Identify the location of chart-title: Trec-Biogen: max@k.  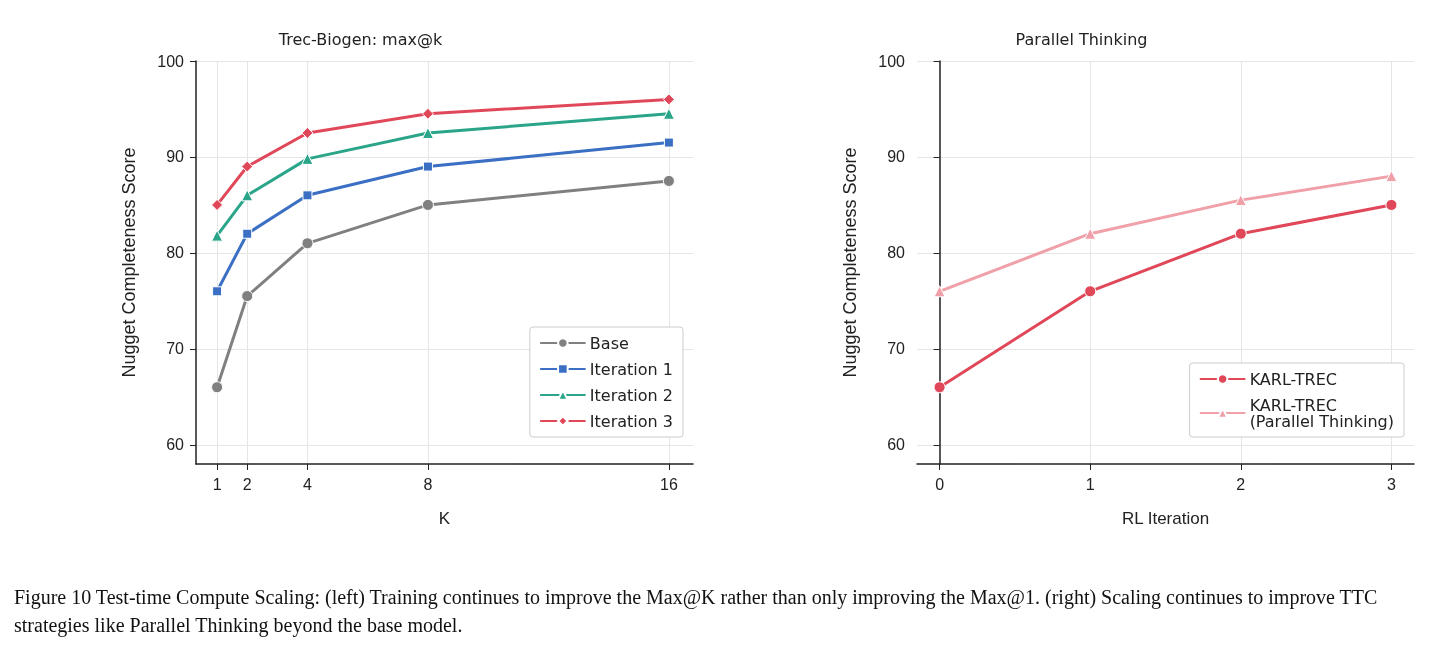
(360, 39).